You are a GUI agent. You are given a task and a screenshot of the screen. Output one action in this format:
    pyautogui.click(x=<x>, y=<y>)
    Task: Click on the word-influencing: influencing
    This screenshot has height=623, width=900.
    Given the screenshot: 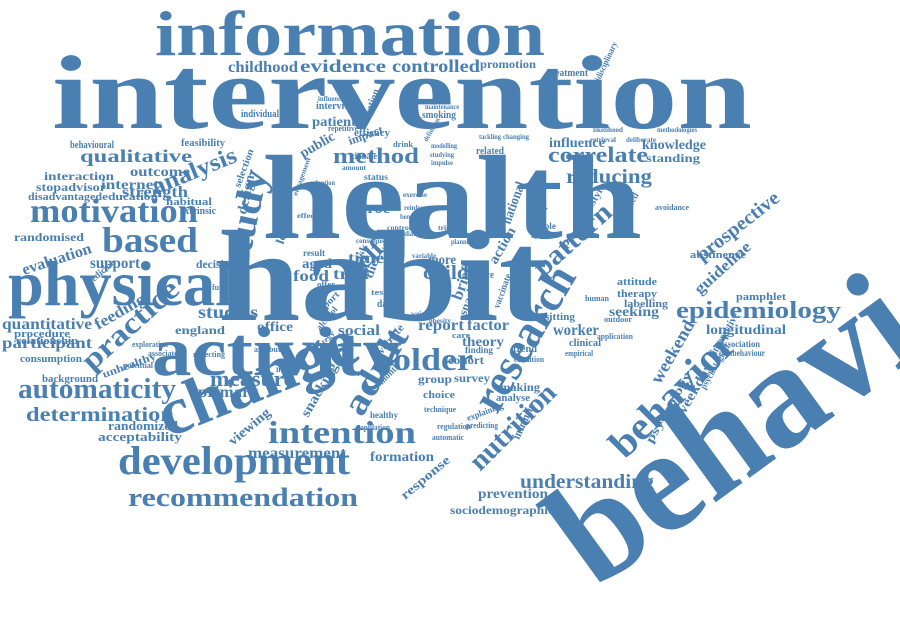 What is the action you would take?
    pyautogui.click(x=334, y=99)
    